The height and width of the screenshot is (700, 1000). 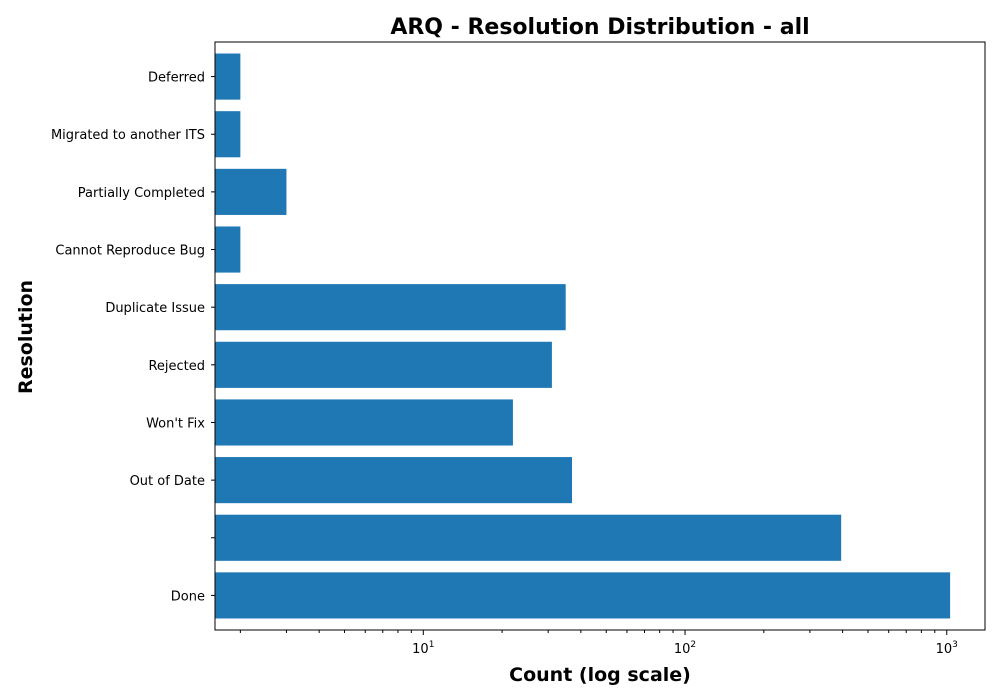 What do you see at coordinates (228, 134) in the screenshot?
I see `bar-migrated-to-another-its` at bounding box center [228, 134].